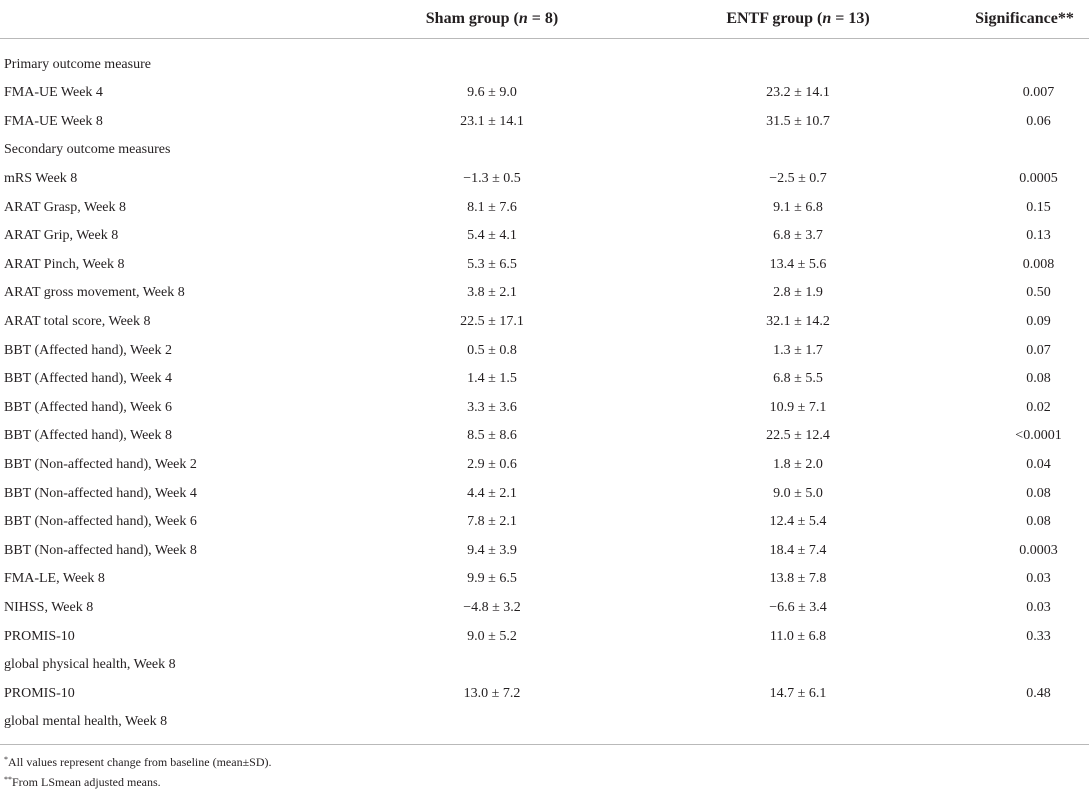 This screenshot has height=793, width=1089. What do you see at coordinates (1038, 179) in the screenshot?
I see `significance-value: 0.0005` at bounding box center [1038, 179].